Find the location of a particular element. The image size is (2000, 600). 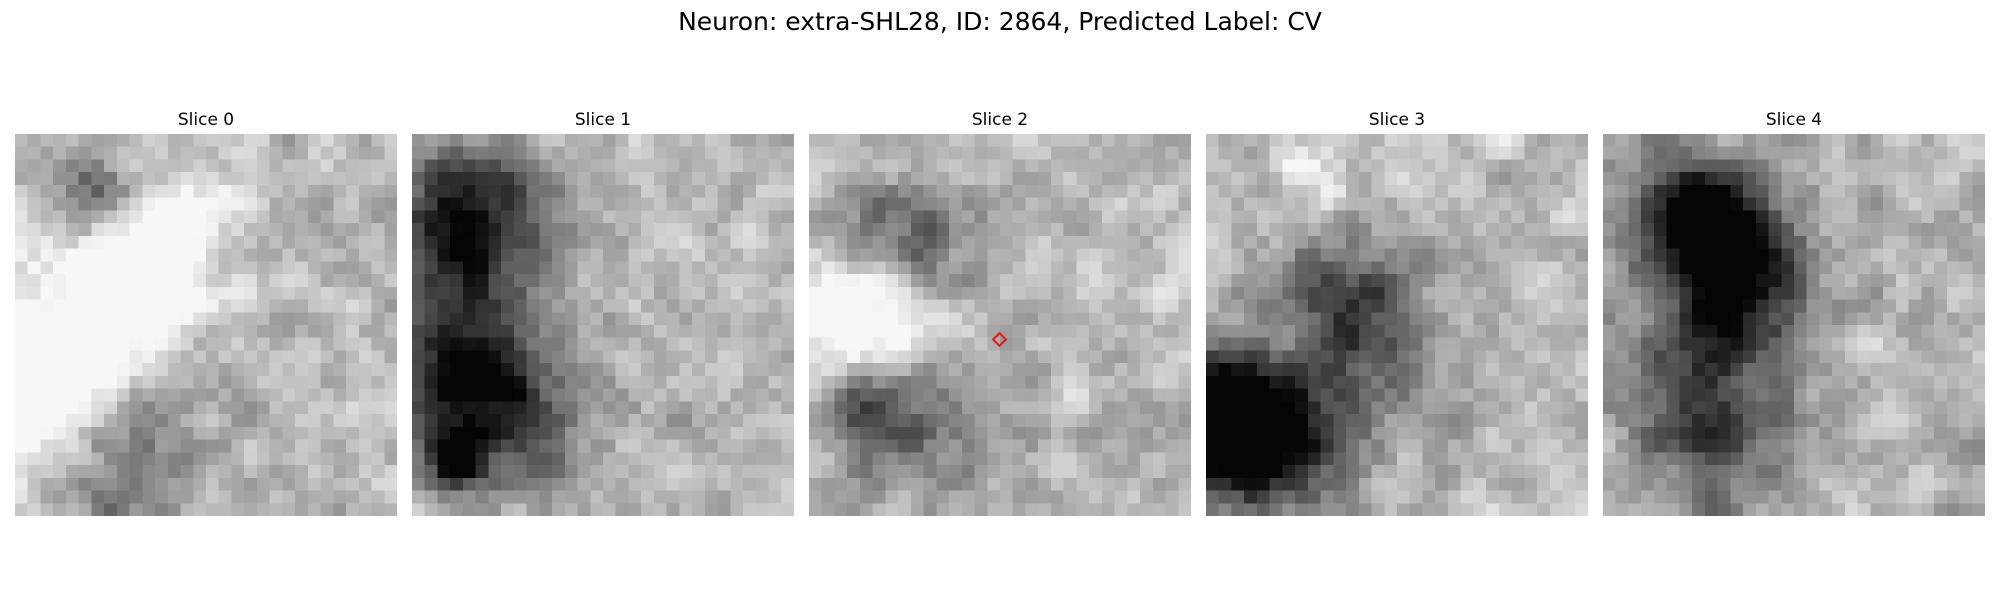

slice-panel-0: Slice 0 is located at coordinates (206, 312).